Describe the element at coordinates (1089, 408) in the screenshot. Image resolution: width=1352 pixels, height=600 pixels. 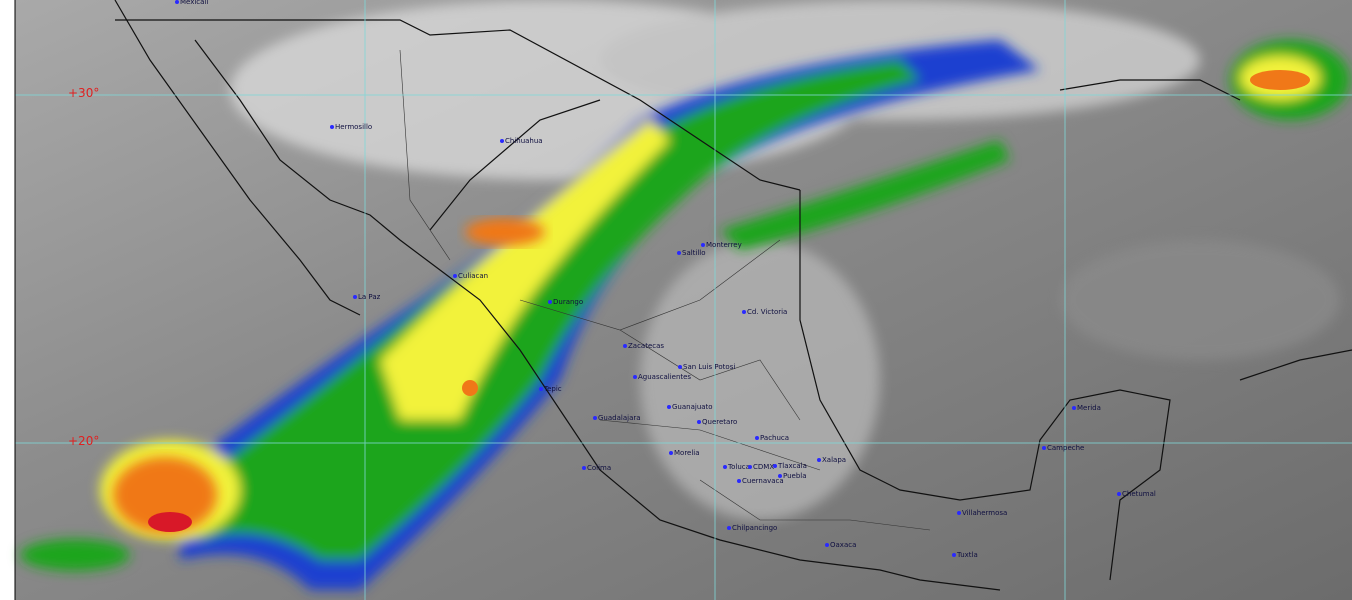
I see `city-name: Merida` at that location.